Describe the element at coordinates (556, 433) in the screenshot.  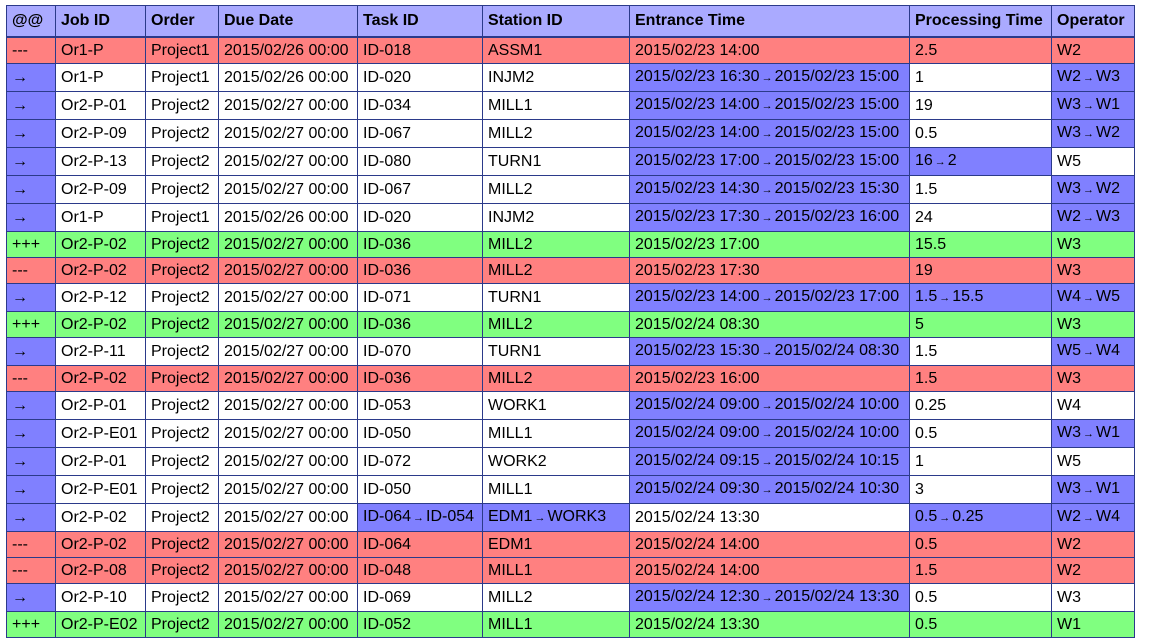
I see `cell-station-id: MILL1` at that location.